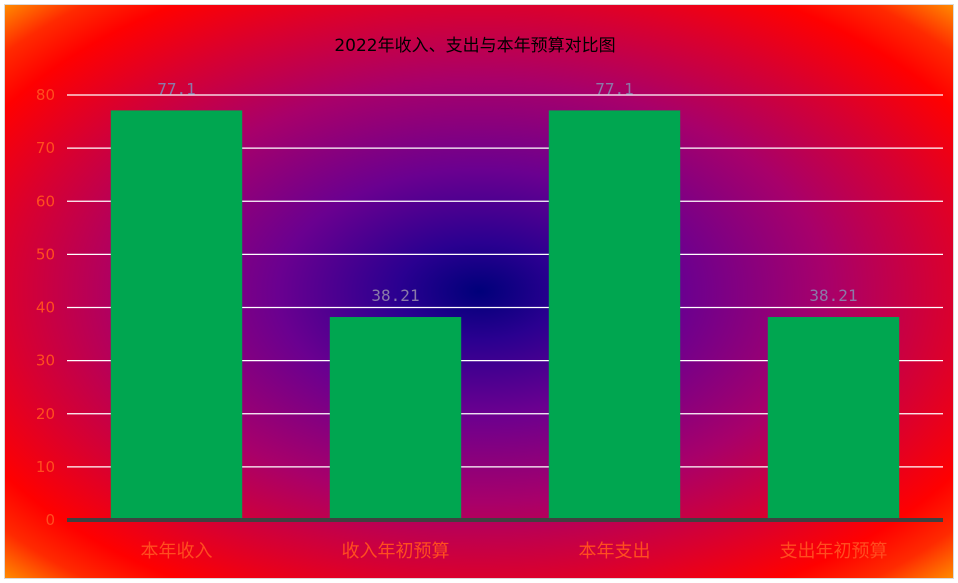  I want to click on category-label: 收入年初预算, so click(396, 551).